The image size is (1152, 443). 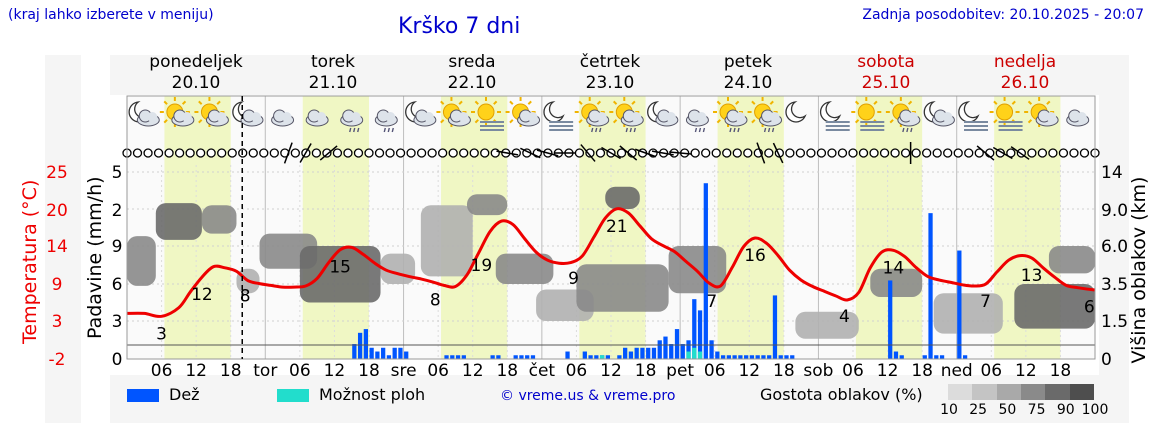 I want to click on temperature-value-label: 15, so click(x=340, y=268).